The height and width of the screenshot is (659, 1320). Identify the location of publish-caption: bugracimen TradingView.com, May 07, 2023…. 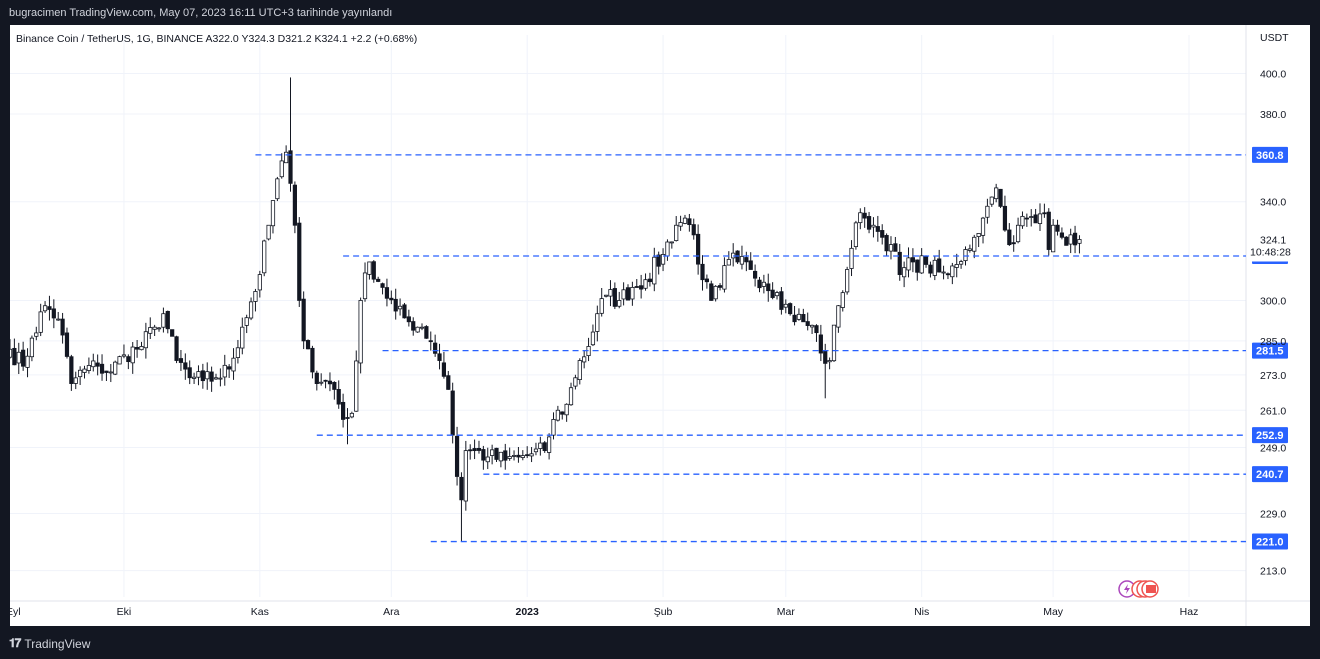
(201, 13).